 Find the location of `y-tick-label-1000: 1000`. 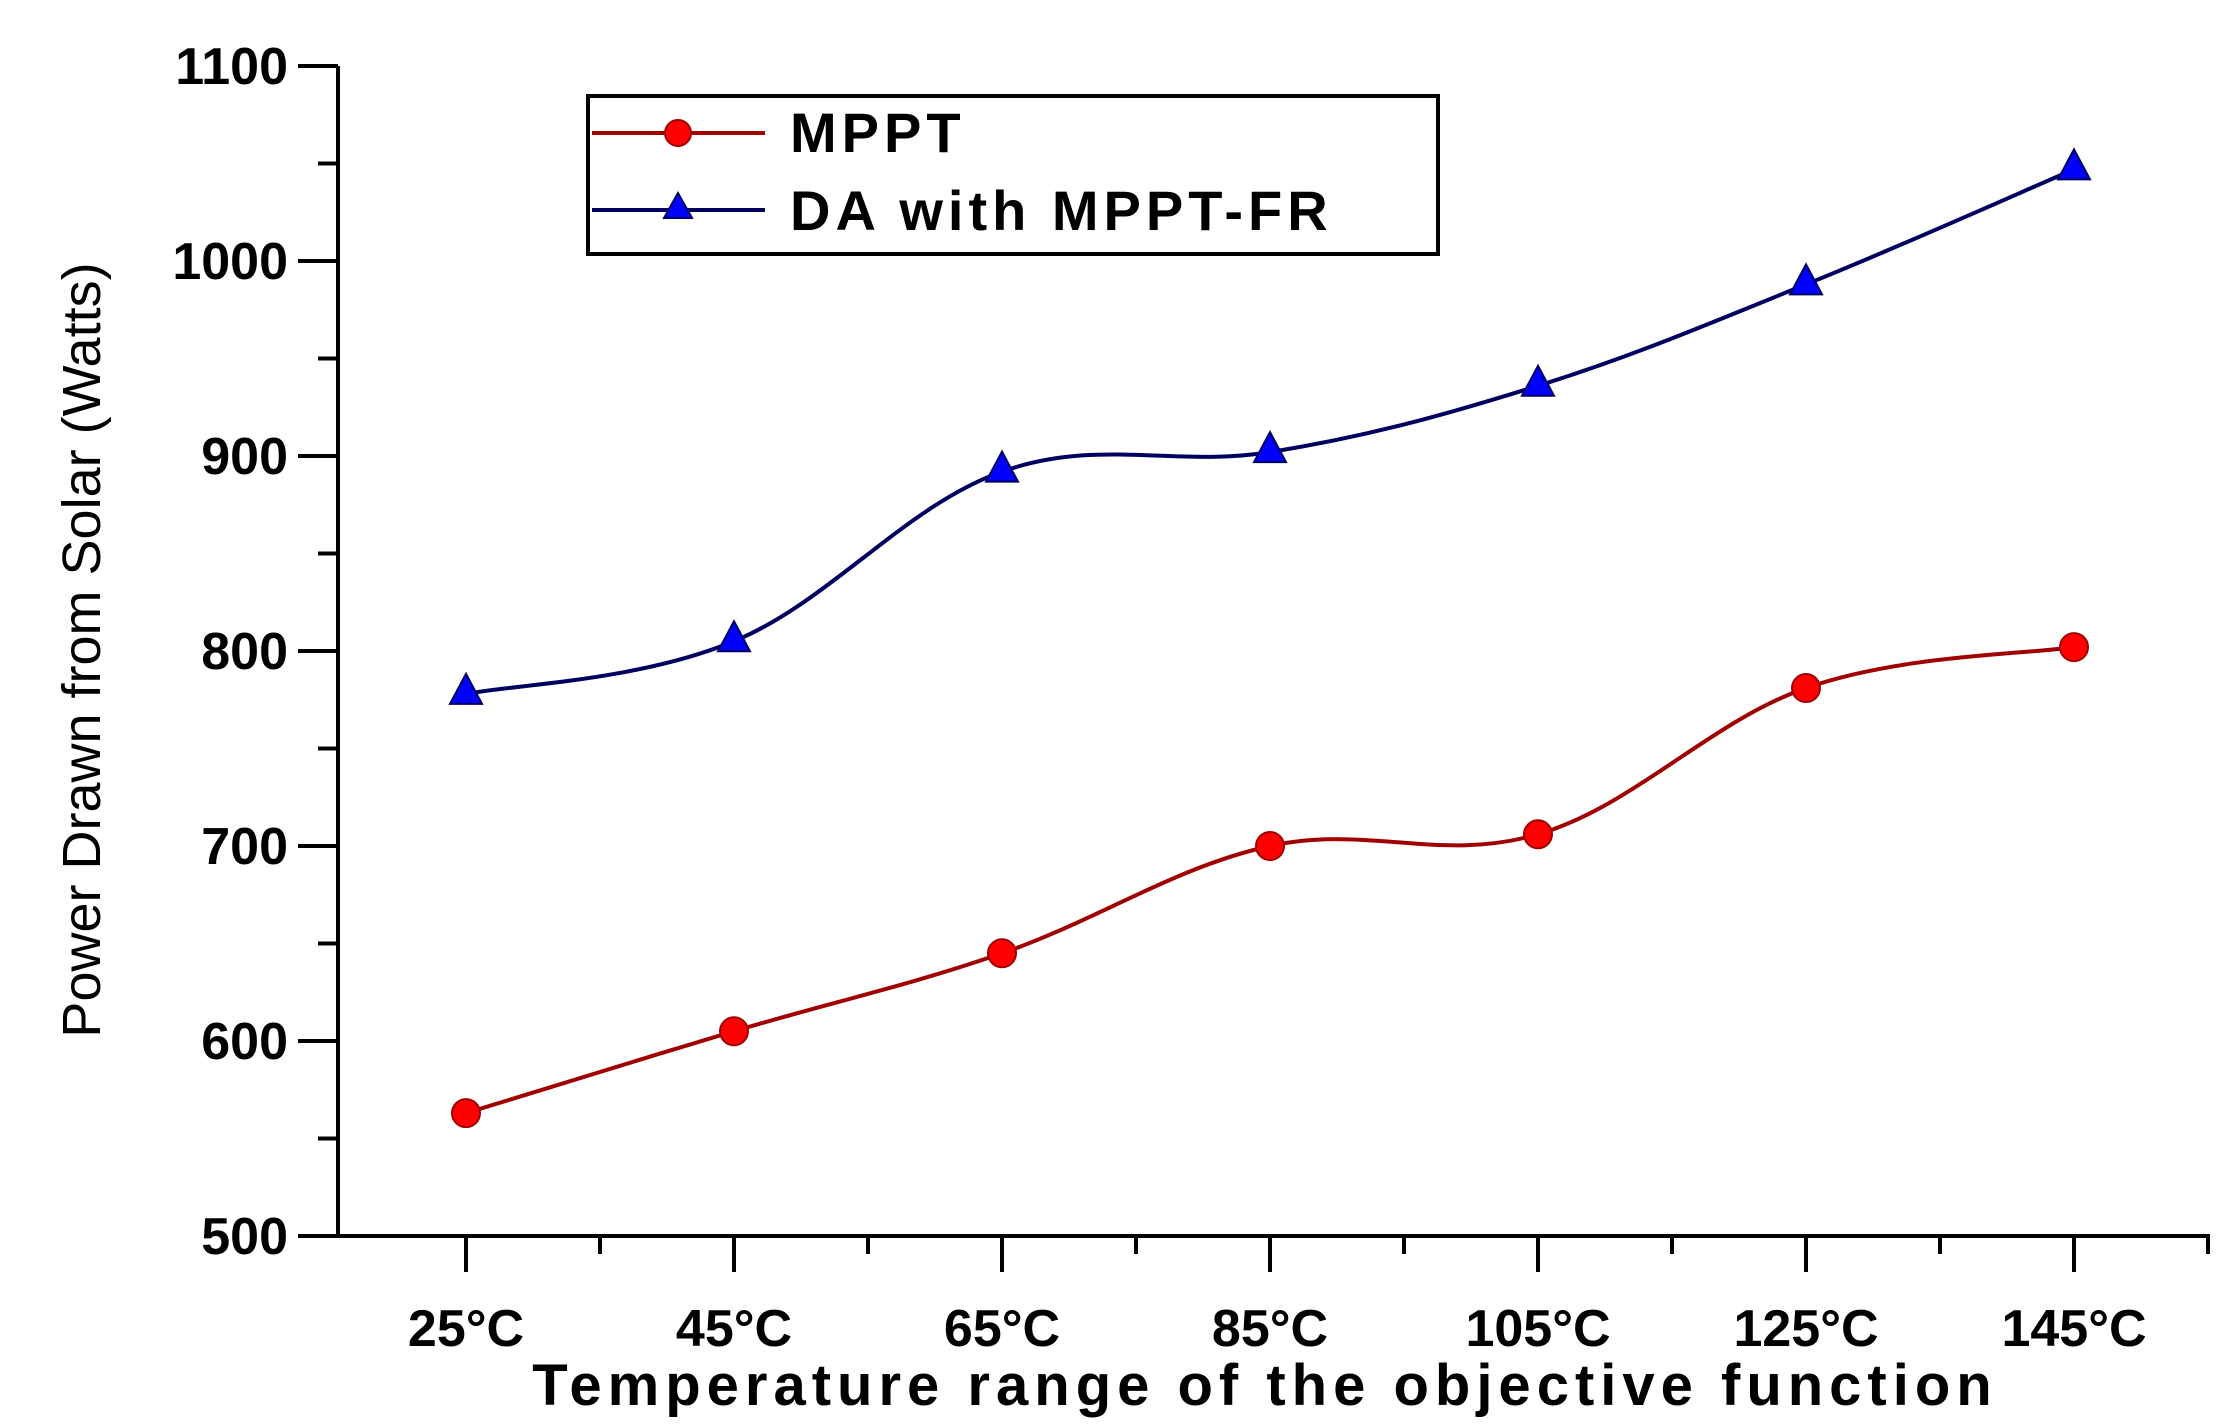

y-tick-label-1000: 1000 is located at coordinates (230, 262).